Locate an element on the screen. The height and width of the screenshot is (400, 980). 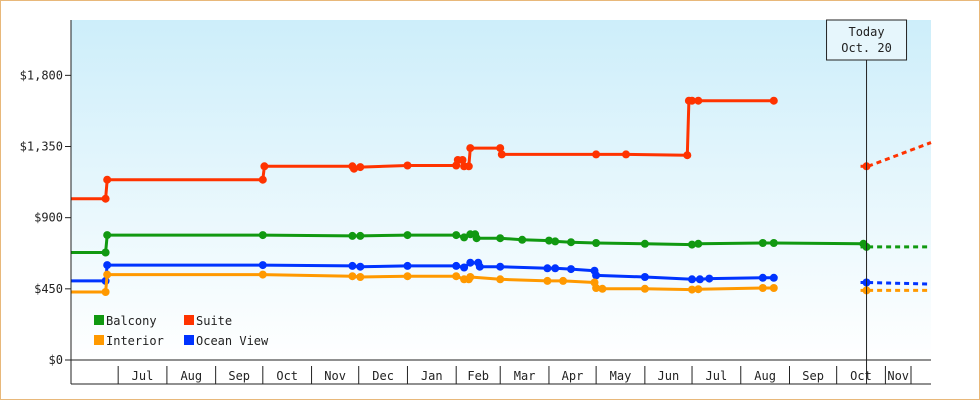
today-date-label: Oct. 20 is located at coordinates (866, 48).